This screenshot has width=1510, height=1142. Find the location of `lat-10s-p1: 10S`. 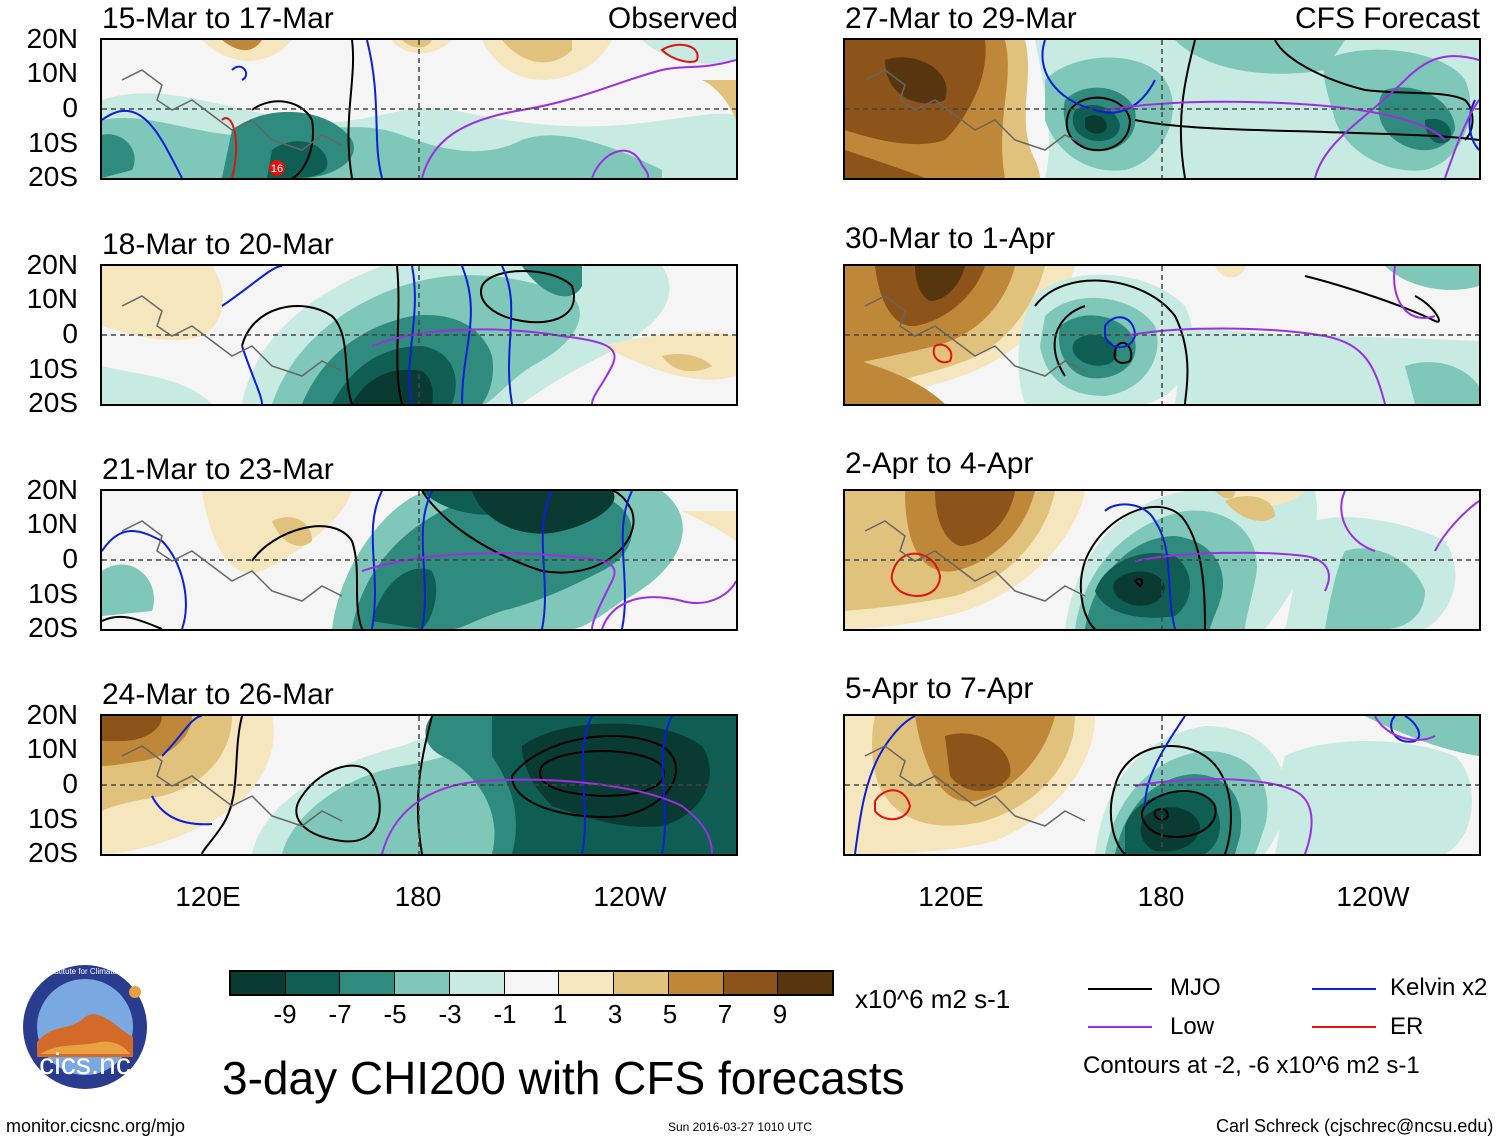

lat-10s-p1: 10S is located at coordinates (53, 142).